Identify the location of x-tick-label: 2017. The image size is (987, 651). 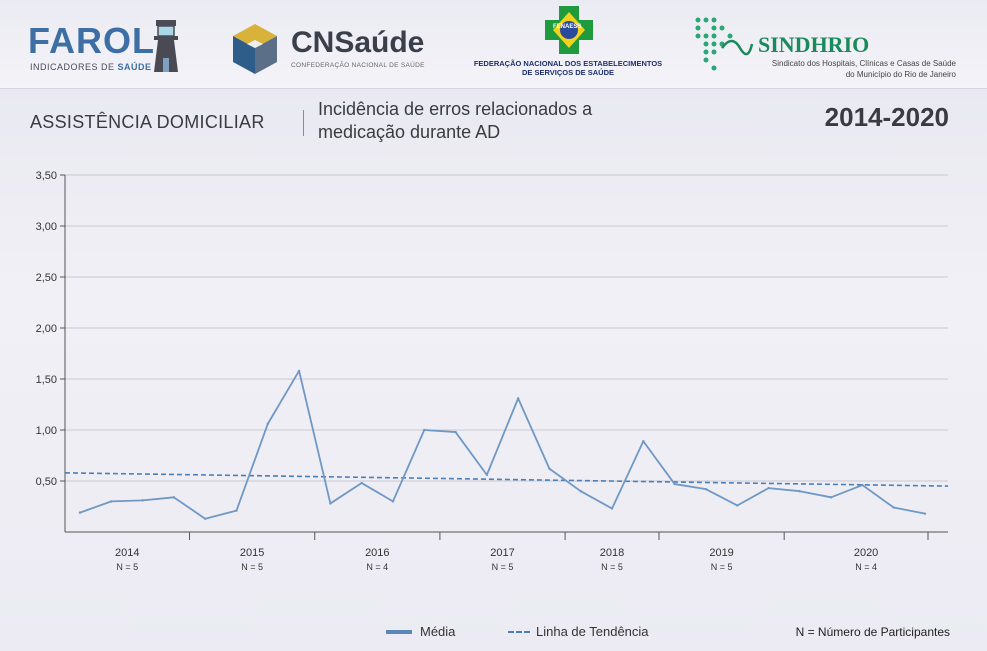
(502, 553).